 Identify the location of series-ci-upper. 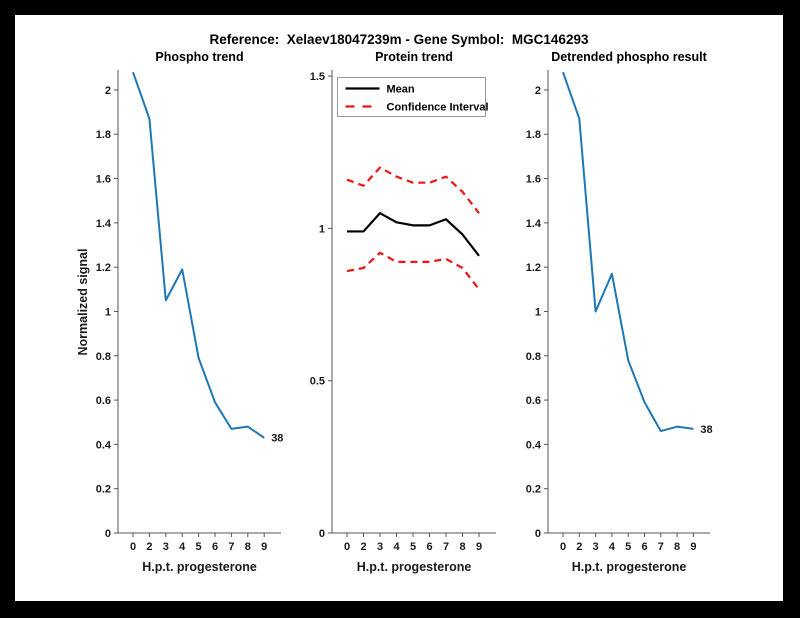
(413, 190).